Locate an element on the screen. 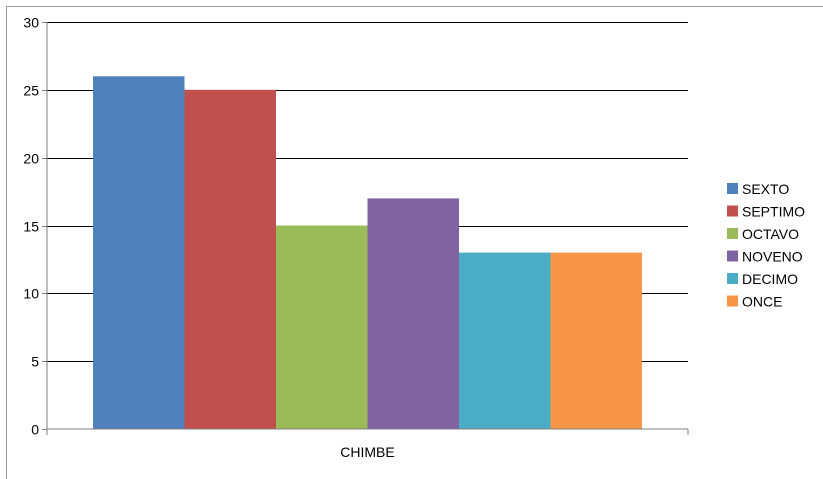  bar-sexto is located at coordinates (139, 253).